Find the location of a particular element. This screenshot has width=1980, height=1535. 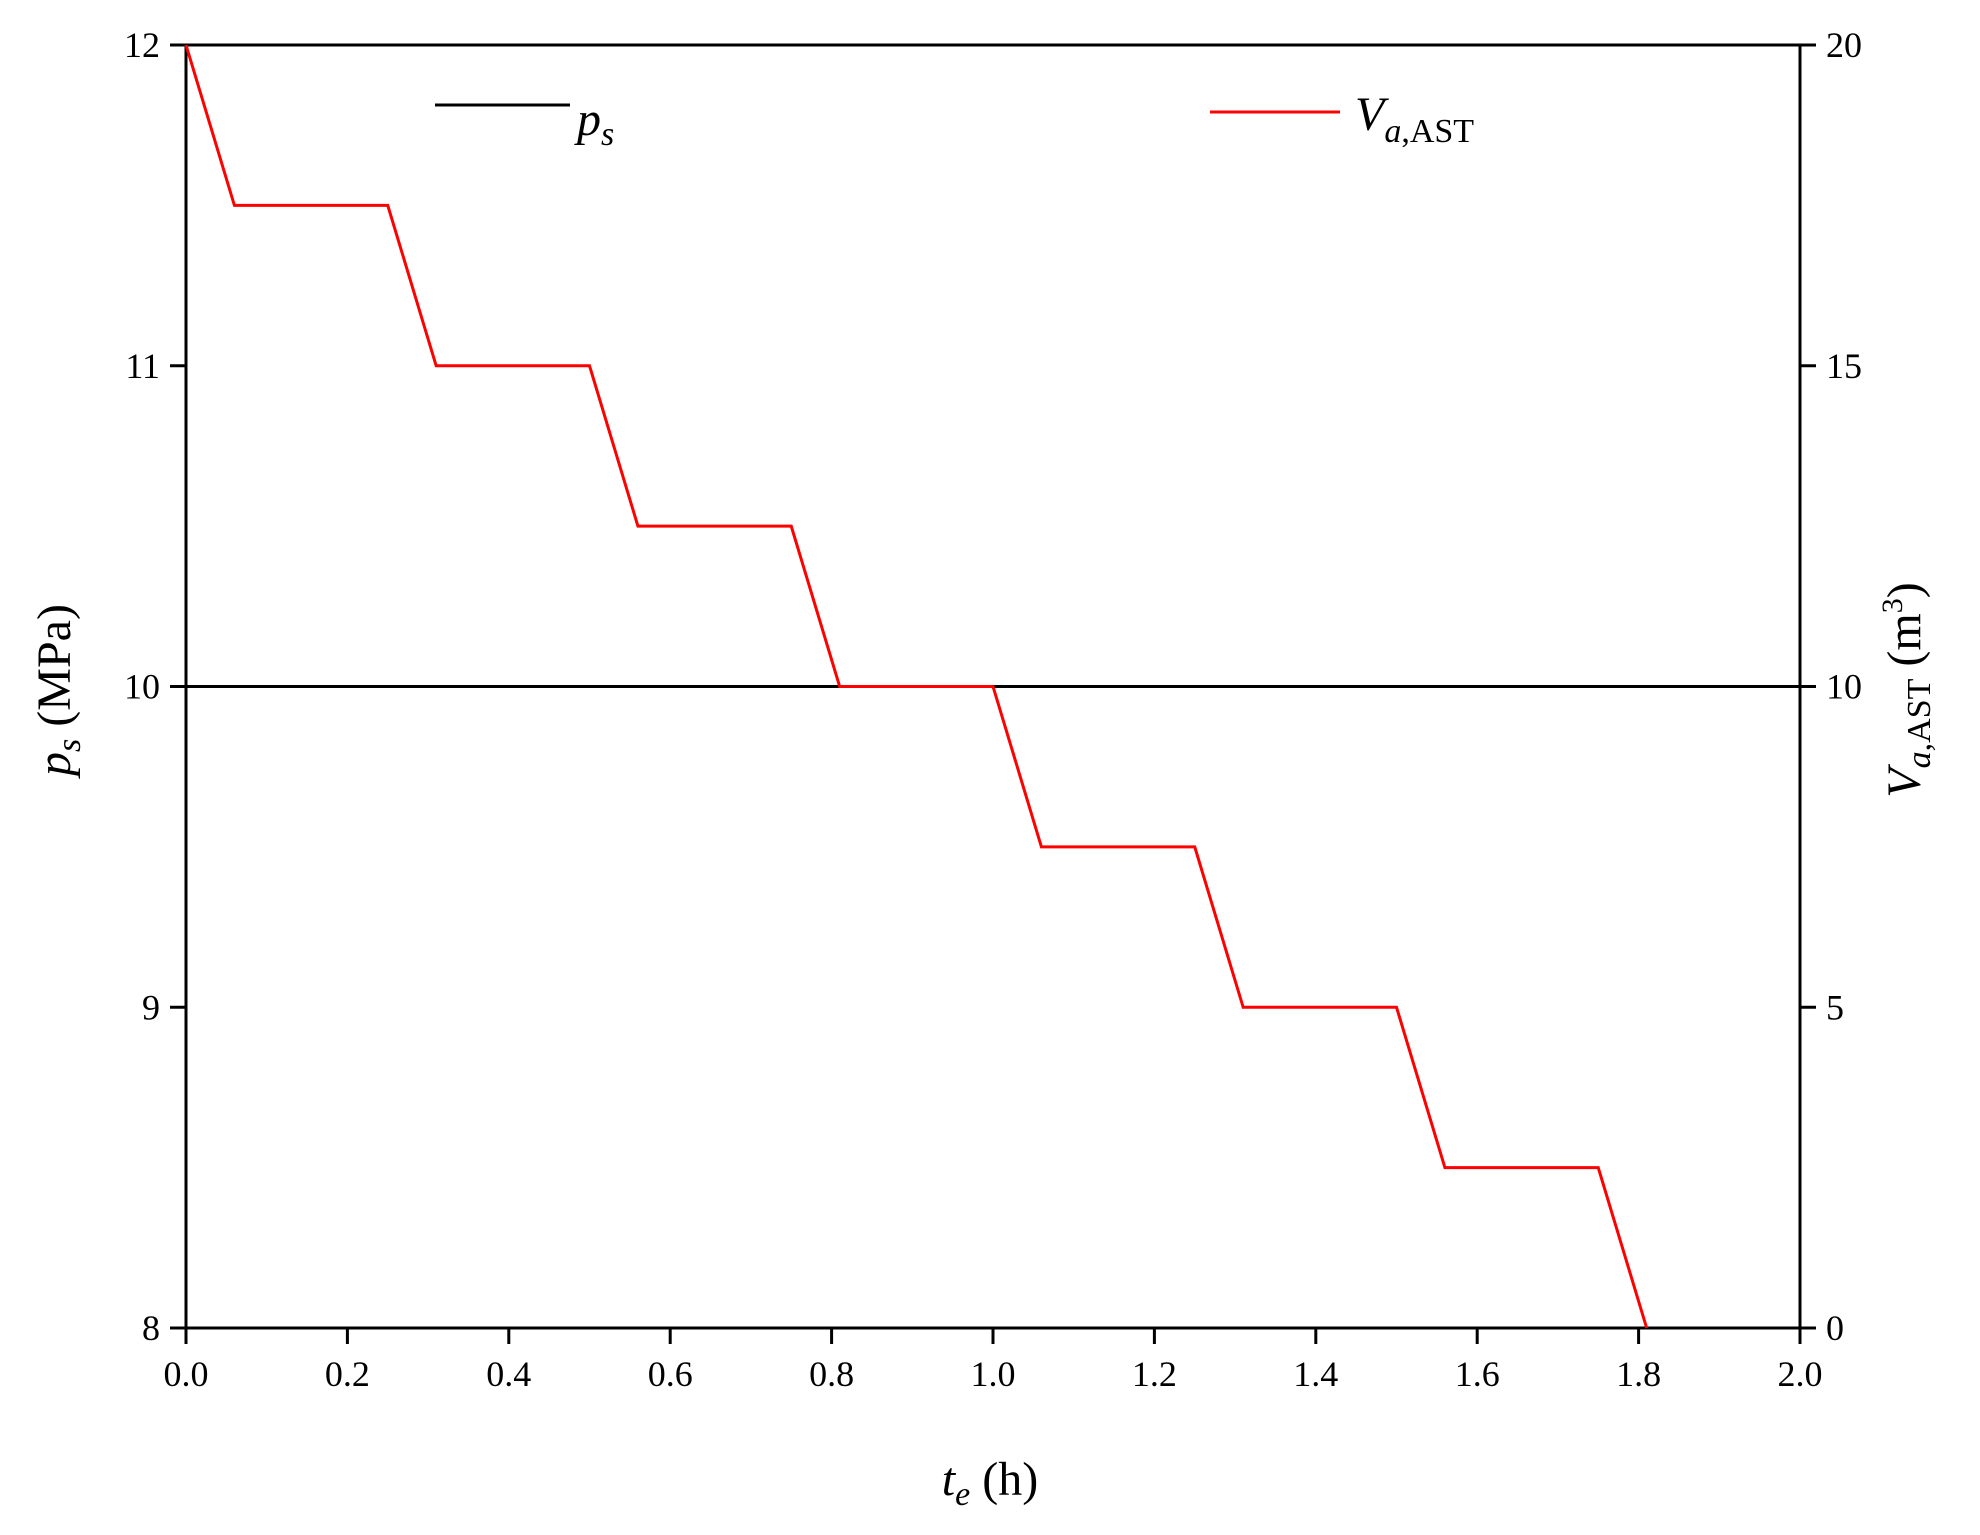

right-y-tick-label: 0 is located at coordinates (1835, 1328).